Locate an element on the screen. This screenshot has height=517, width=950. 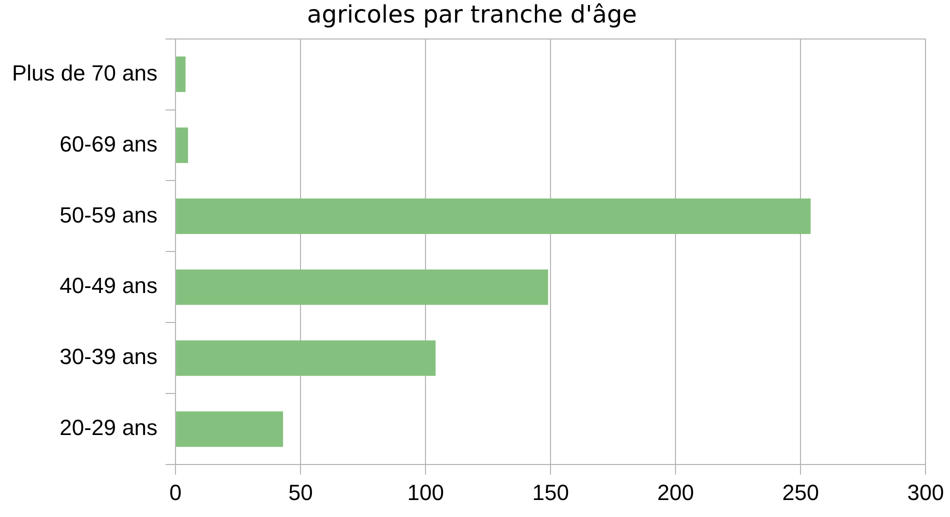
y-tick-label: 40-49 ans is located at coordinates (109, 285).